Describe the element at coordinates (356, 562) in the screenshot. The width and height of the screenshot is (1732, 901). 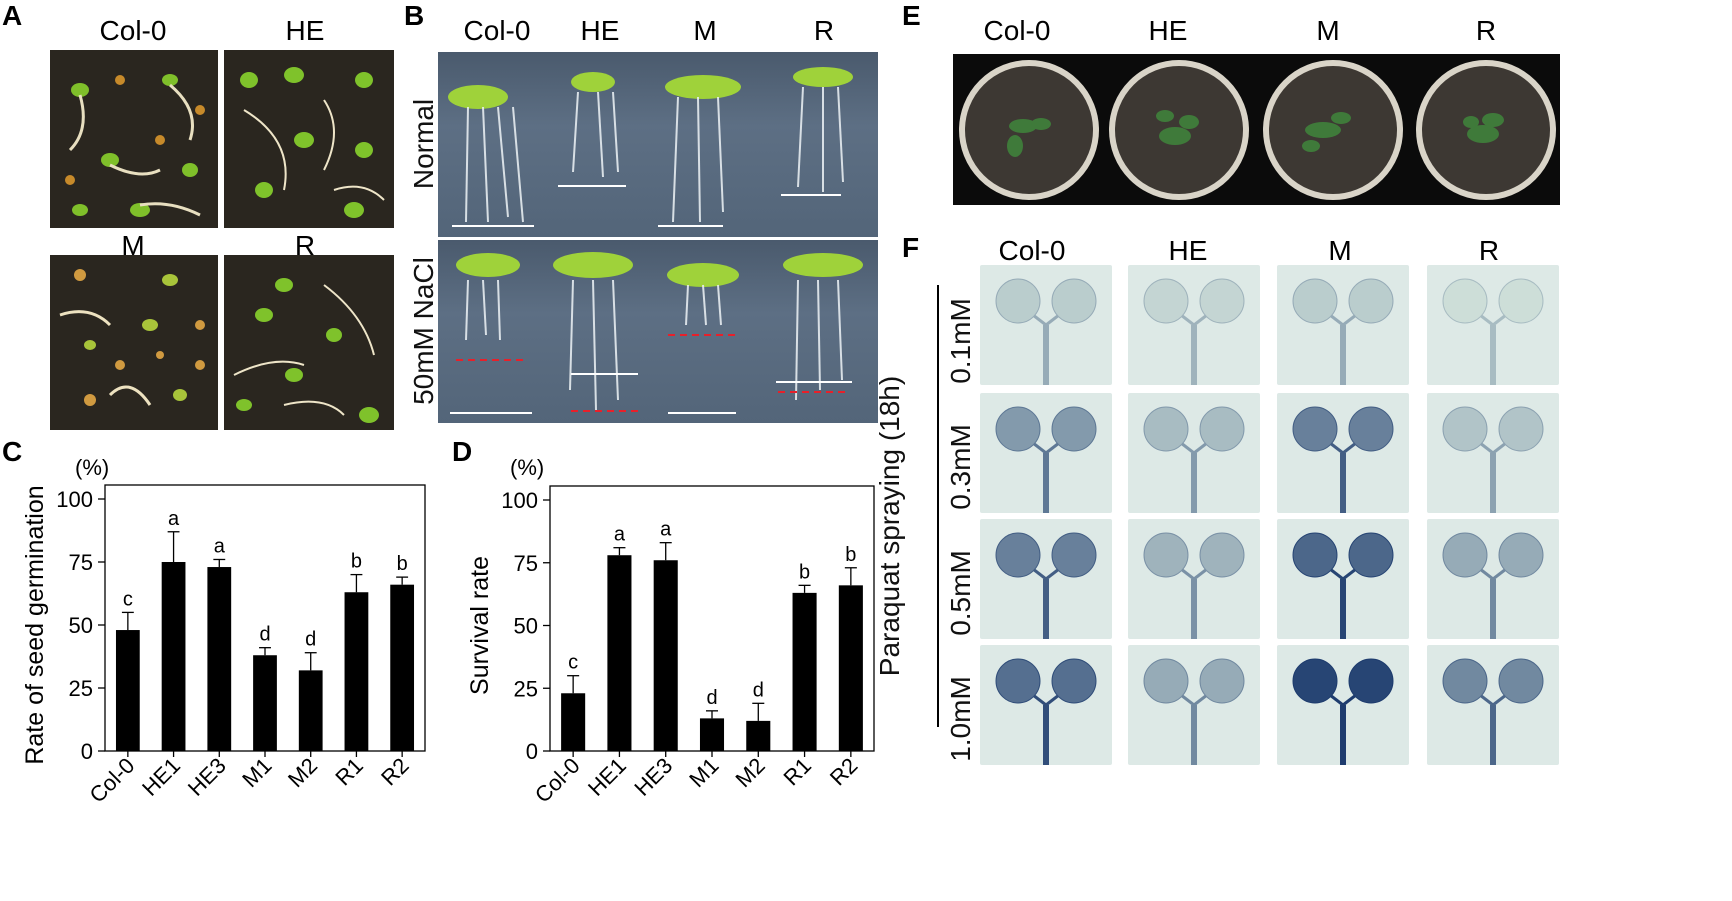
I see `significance-letter: b` at that location.